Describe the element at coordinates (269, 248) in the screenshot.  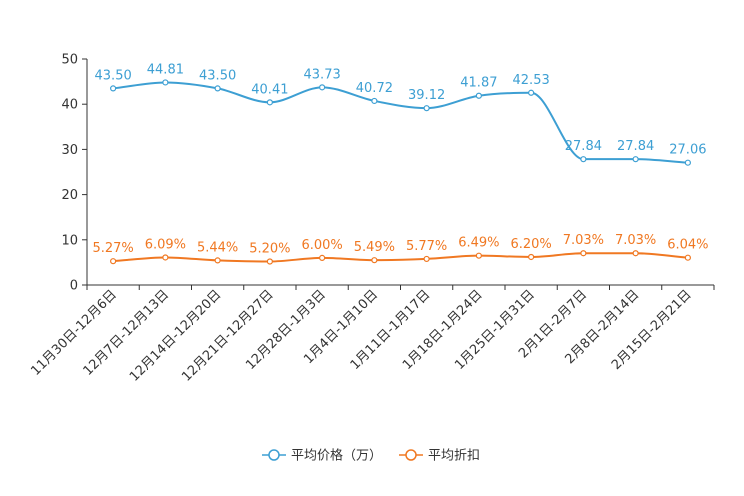
I see `data-label: 5.20%` at that location.